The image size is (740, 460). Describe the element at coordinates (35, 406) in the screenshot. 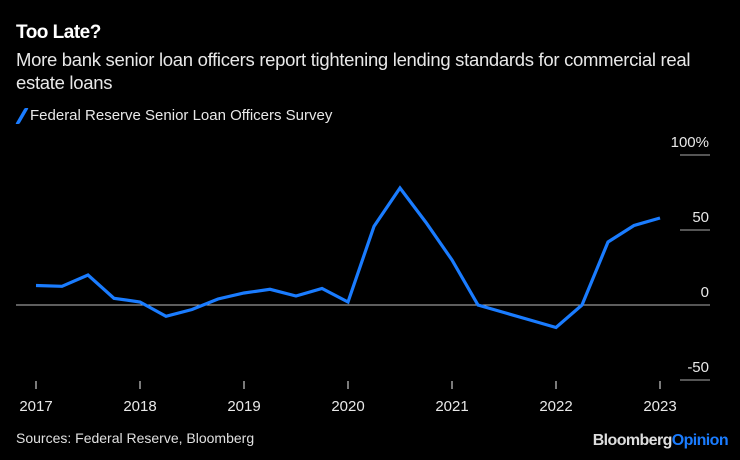

I see `x-tick-label: 2017` at that location.